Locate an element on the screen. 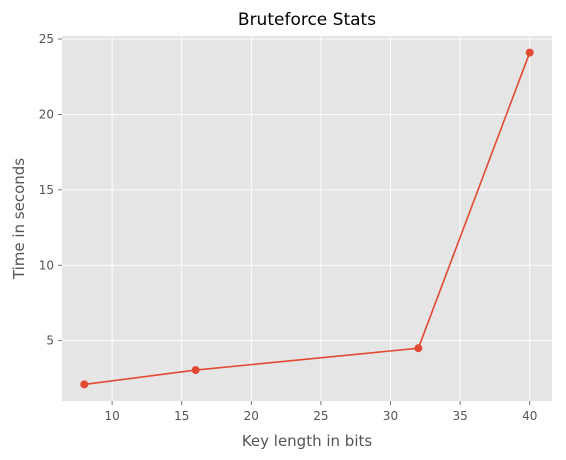  x-tick-label: 30 is located at coordinates (390, 416).